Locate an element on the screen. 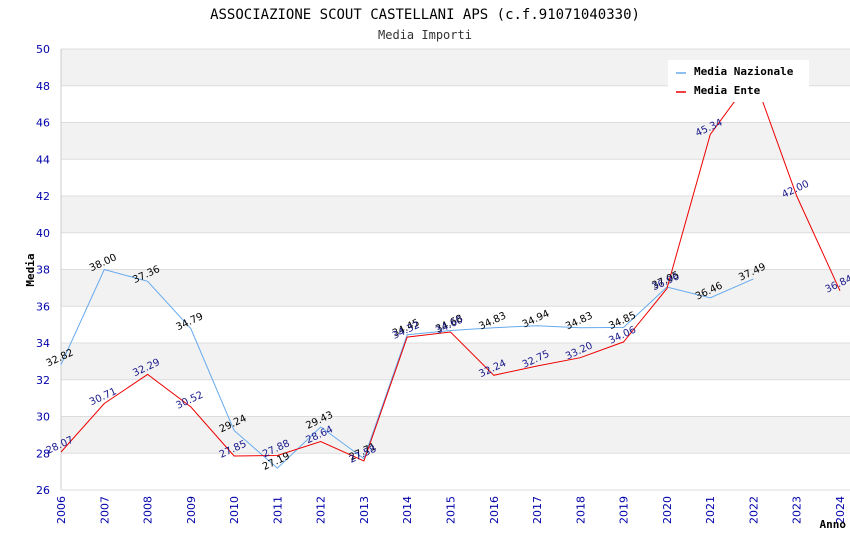 This screenshot has height=550, width=850. x-tick-label: 2014 is located at coordinates (407, 510).